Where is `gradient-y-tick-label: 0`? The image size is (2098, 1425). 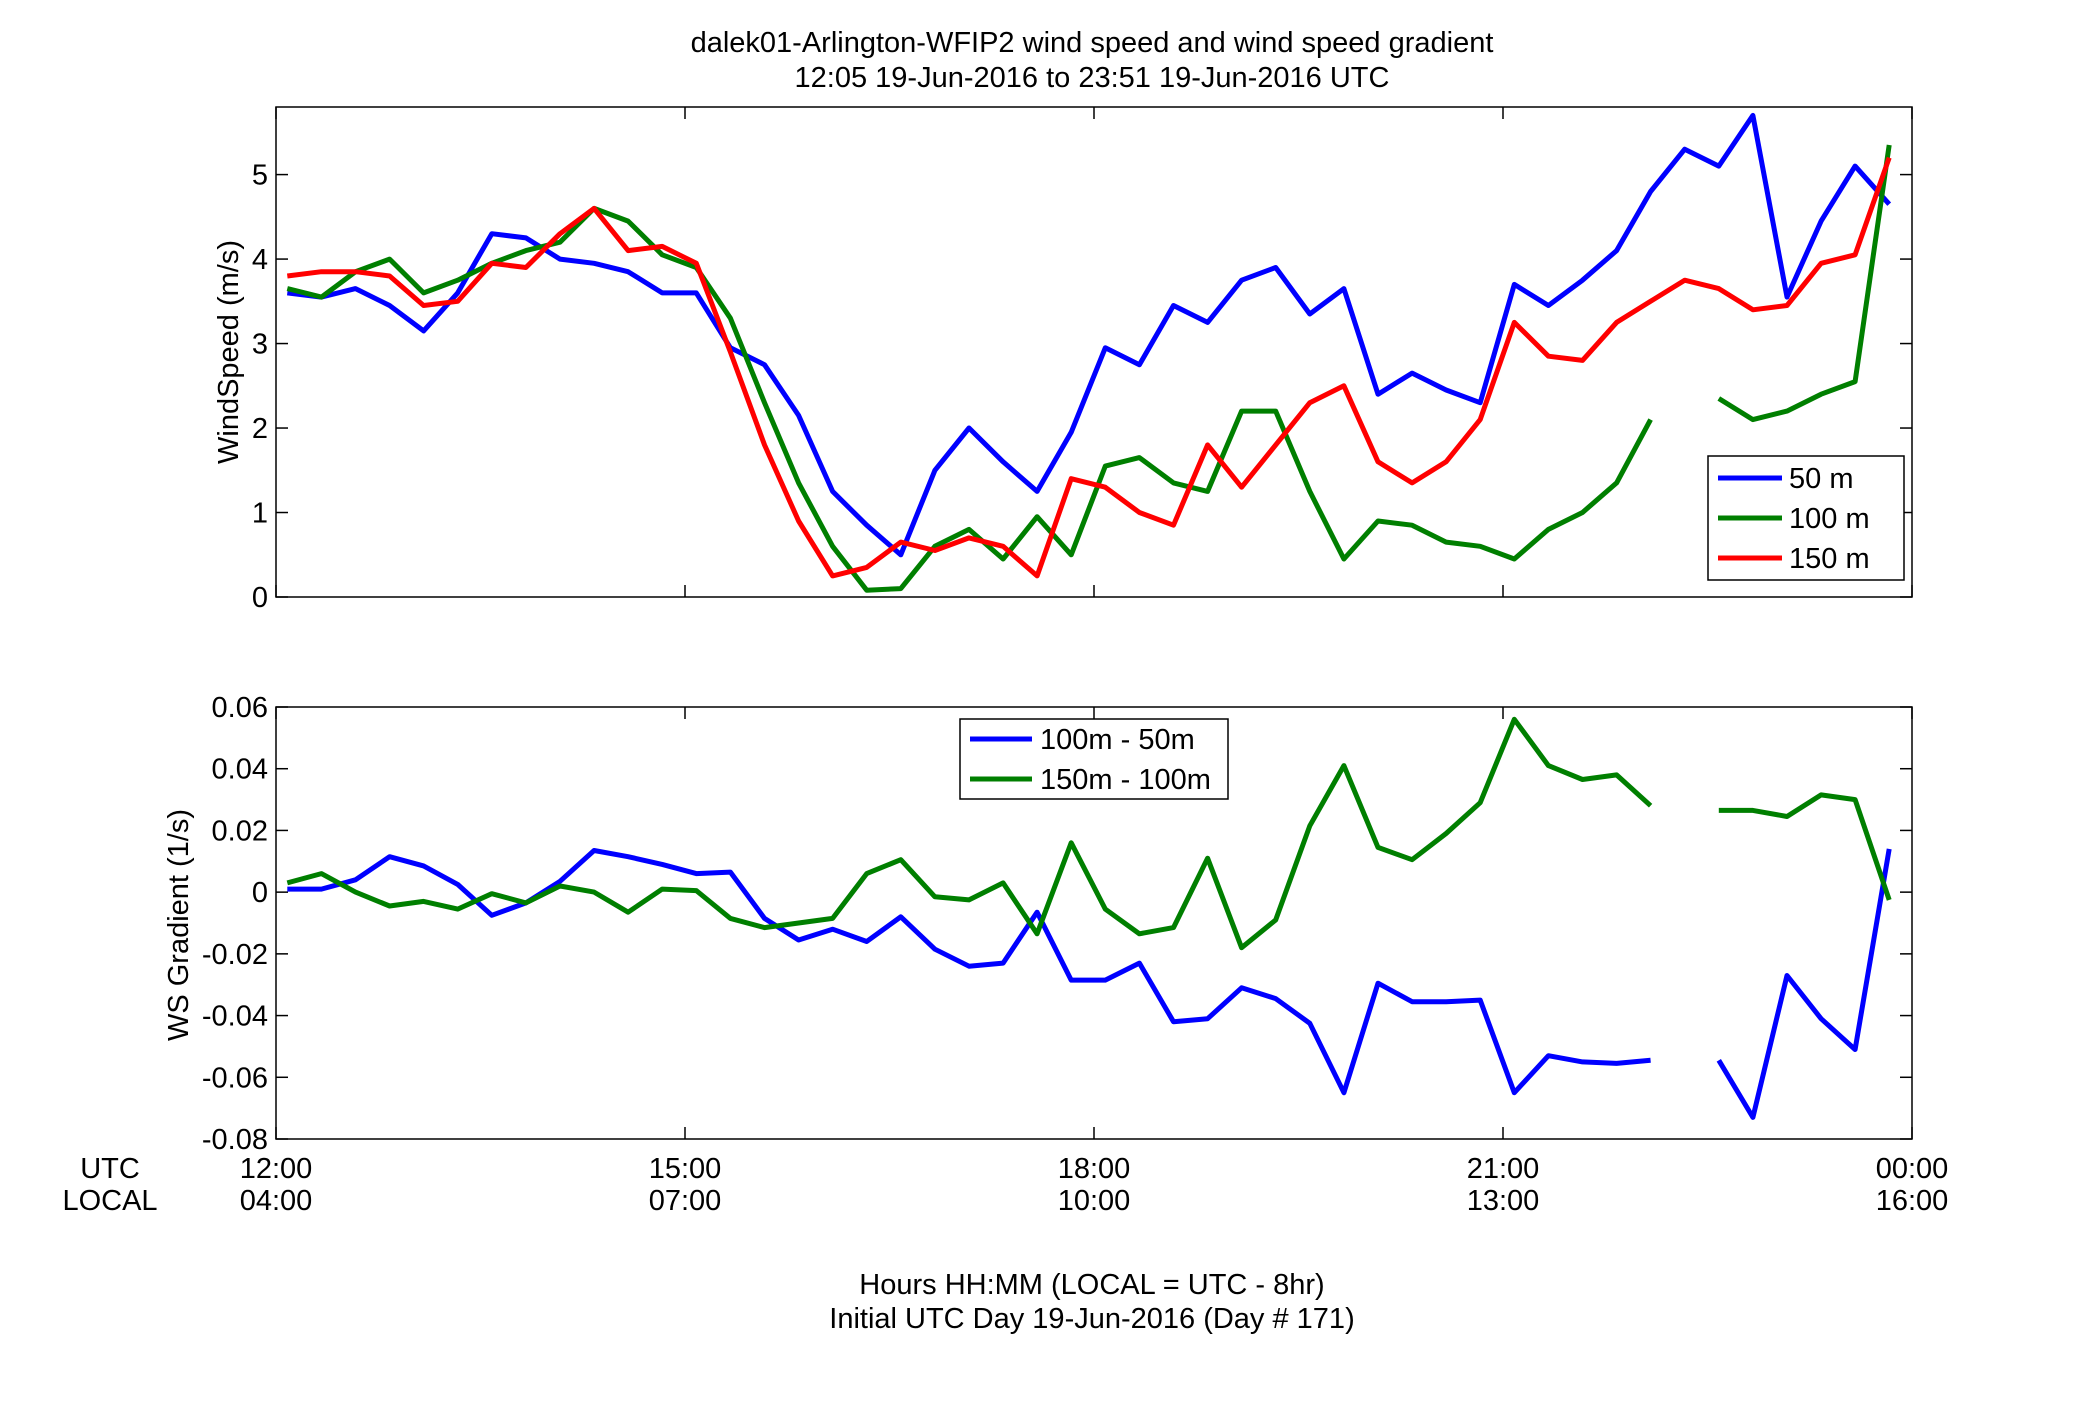 gradient-y-tick-label: 0 is located at coordinates (260, 893).